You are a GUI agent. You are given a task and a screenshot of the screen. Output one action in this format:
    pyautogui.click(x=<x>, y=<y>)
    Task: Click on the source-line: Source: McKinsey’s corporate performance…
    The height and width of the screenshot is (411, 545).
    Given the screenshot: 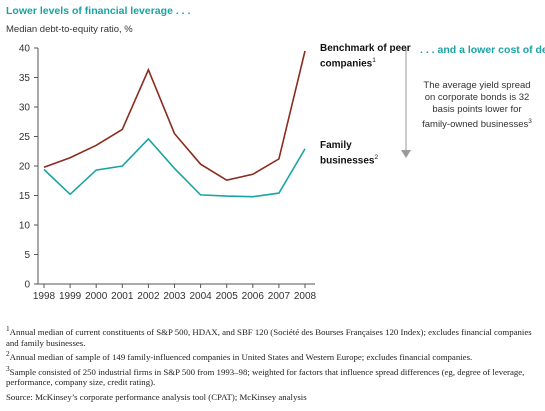 What is the action you would take?
    pyautogui.click(x=156, y=396)
    